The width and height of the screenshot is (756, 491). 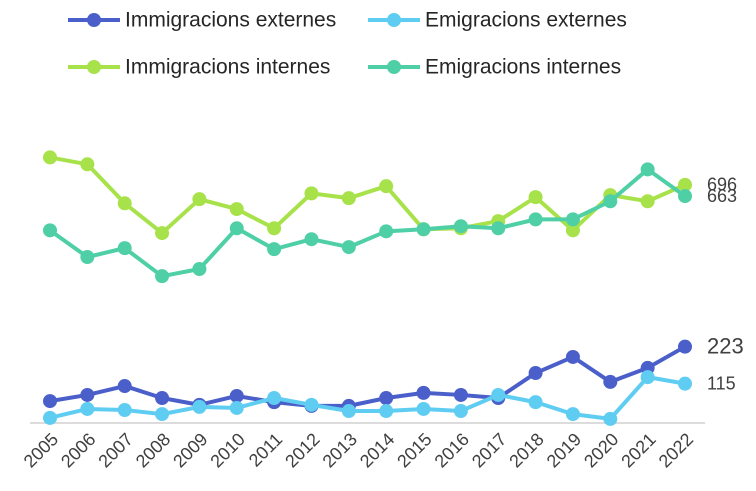 What do you see at coordinates (676, 450) in the screenshot?
I see `x-tick-label: 2022` at bounding box center [676, 450].